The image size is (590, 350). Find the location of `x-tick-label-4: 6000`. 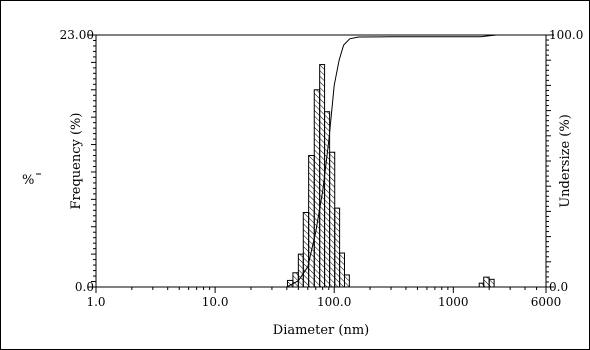

x-tick-label-4: 6000 is located at coordinates (546, 302).